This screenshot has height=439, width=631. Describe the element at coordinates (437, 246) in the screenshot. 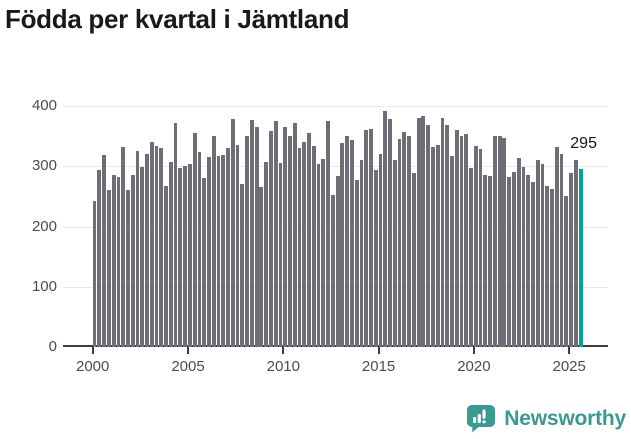

I see `bar-2018Q1` at that location.